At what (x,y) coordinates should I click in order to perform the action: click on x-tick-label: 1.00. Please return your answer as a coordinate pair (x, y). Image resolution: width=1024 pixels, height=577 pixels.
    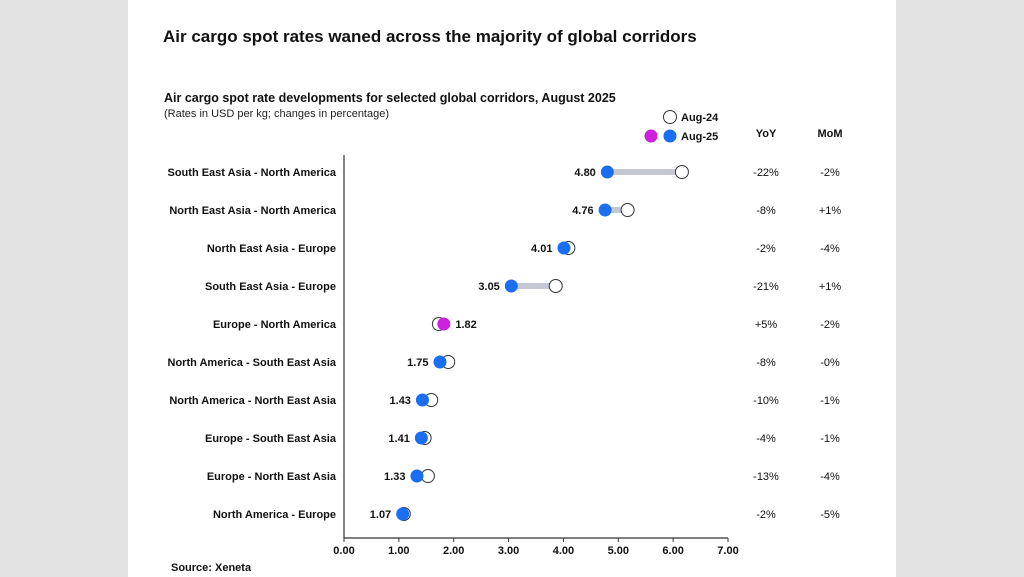
    Looking at the image, I should click on (398, 551).